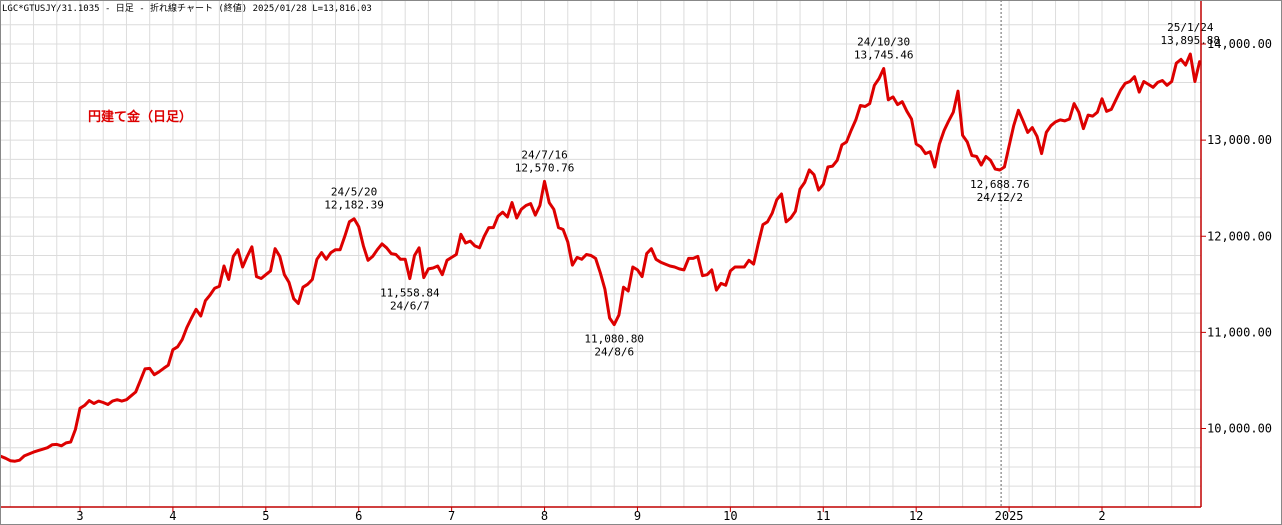  I want to click on y-tick-label: 10,000.00, so click(1239, 429).